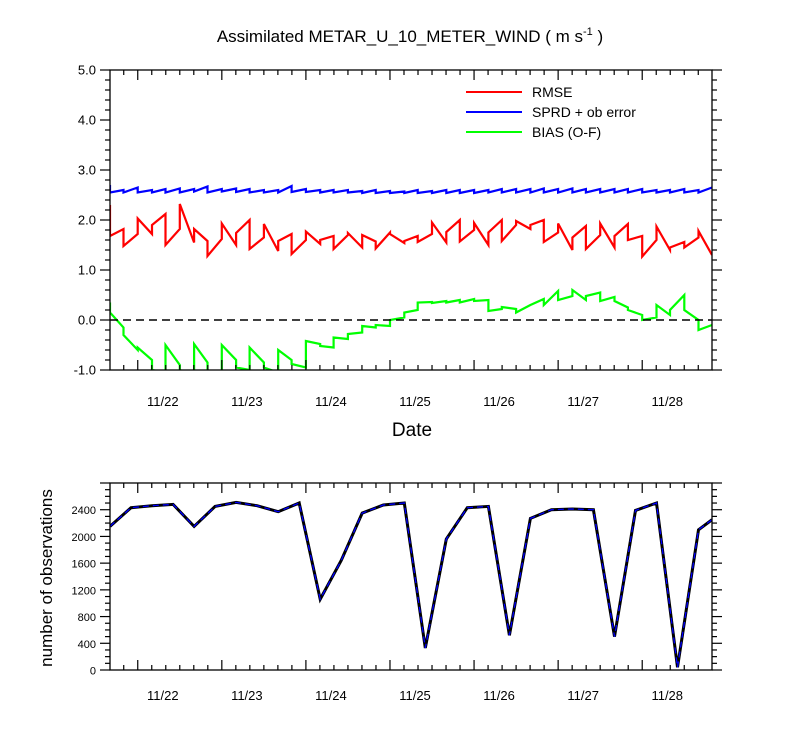 This screenshot has width=800, height=750. What do you see at coordinates (588, 32) in the screenshot?
I see `chart-title-superscript: -1` at bounding box center [588, 32].